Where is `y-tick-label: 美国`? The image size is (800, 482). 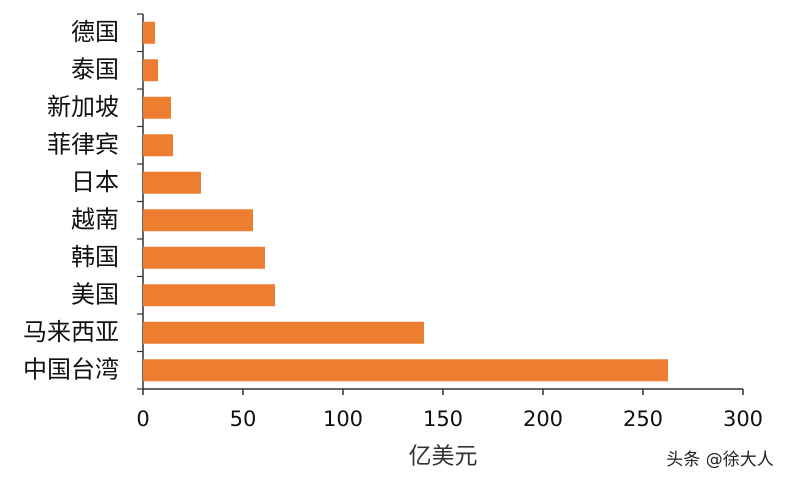 y-tick-label: 美国 is located at coordinates (95, 294).